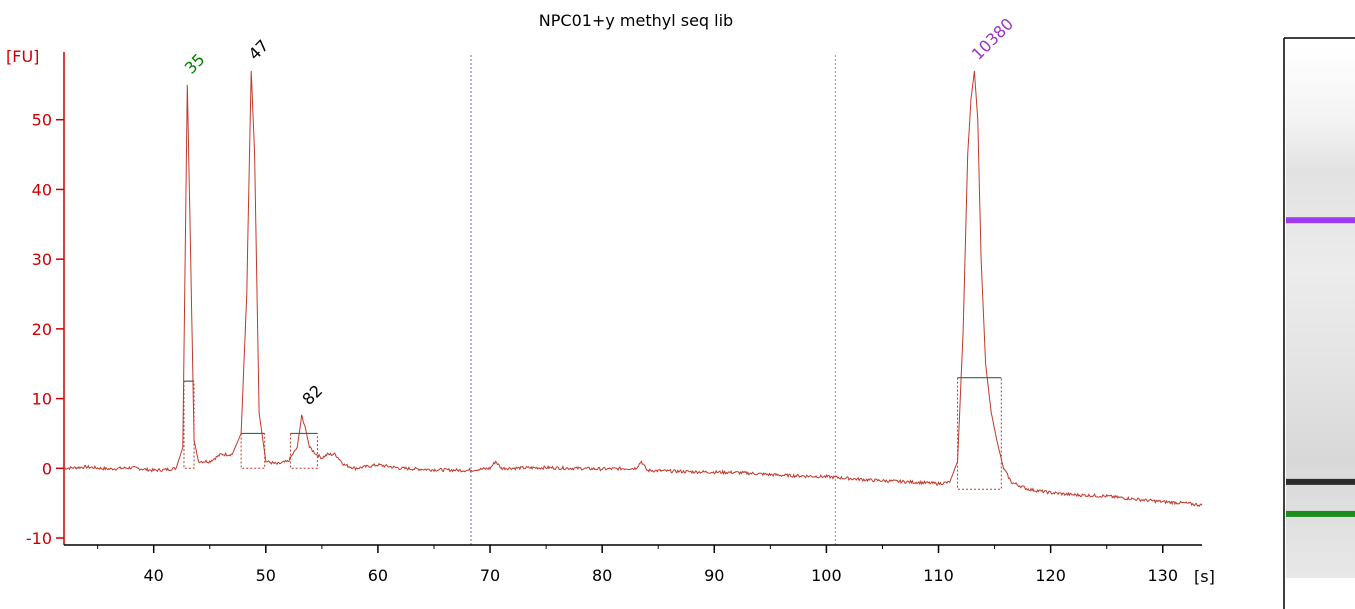  I want to click on x-tick-label: 70, so click(490, 575).